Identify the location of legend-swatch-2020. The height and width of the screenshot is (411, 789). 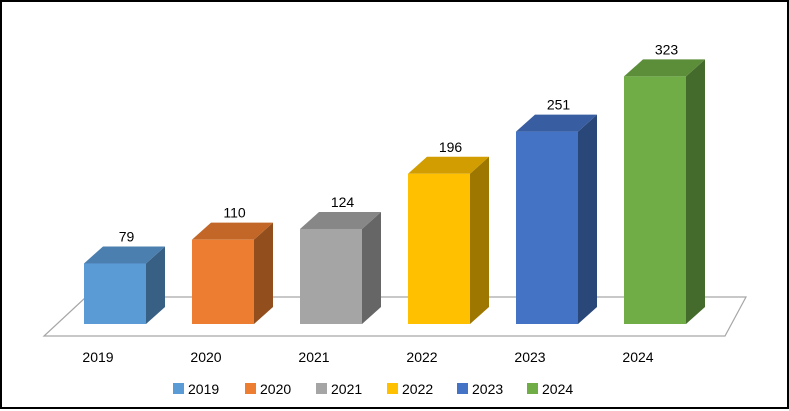
(250, 388).